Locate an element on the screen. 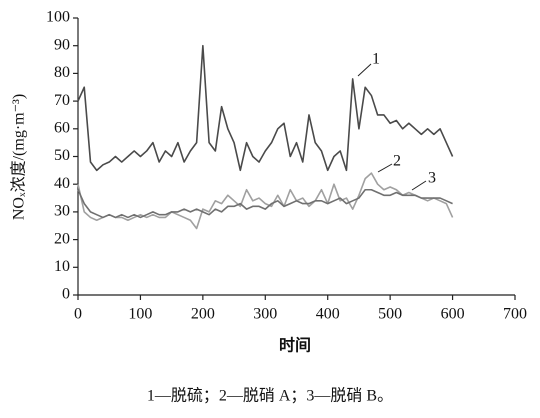  y-tick-label: 70 is located at coordinates (62, 100).